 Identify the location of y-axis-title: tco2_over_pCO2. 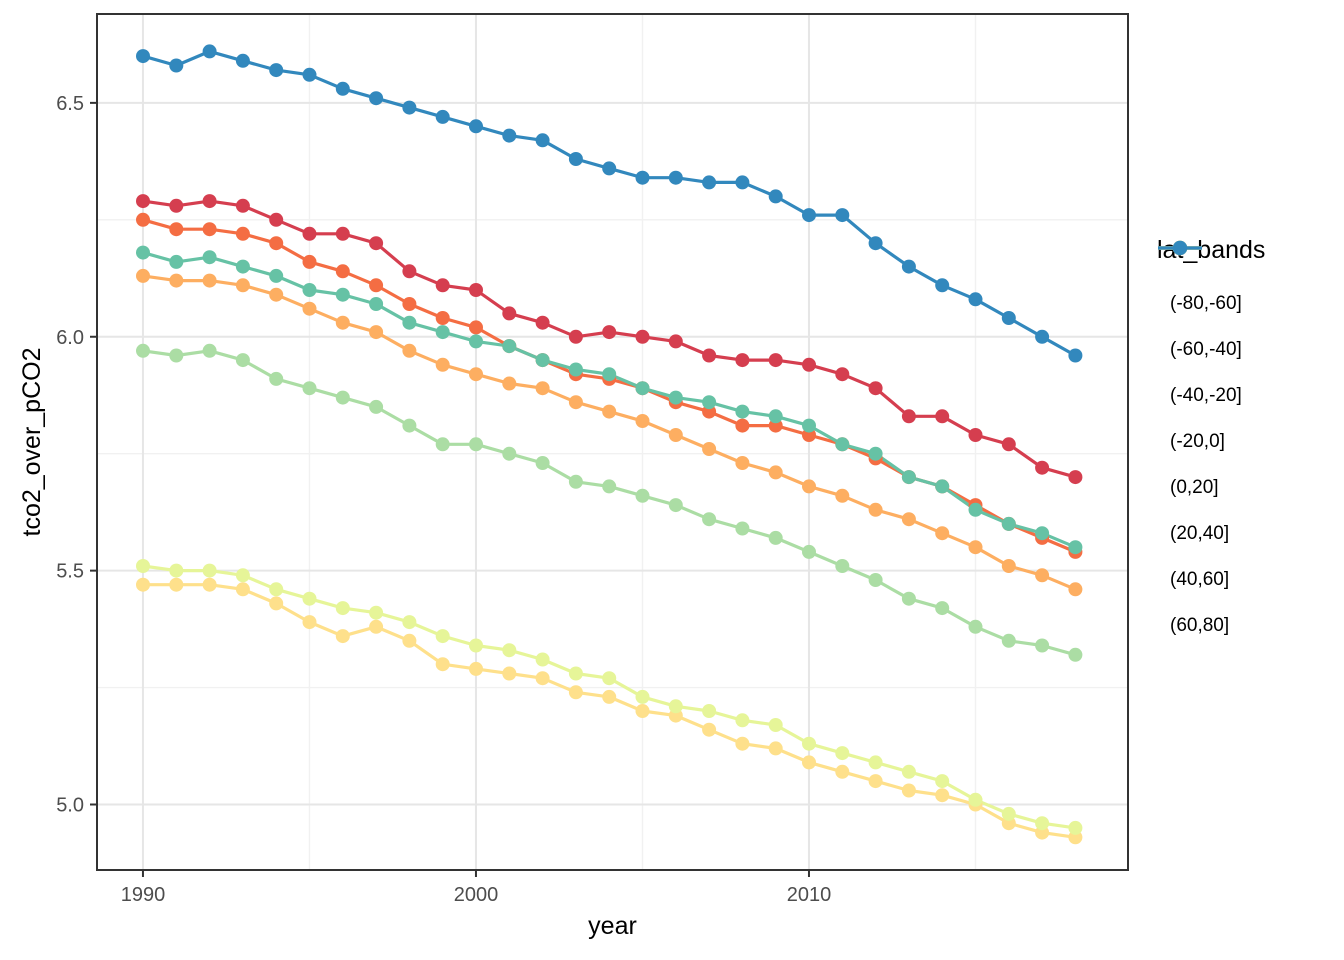
(32, 394).